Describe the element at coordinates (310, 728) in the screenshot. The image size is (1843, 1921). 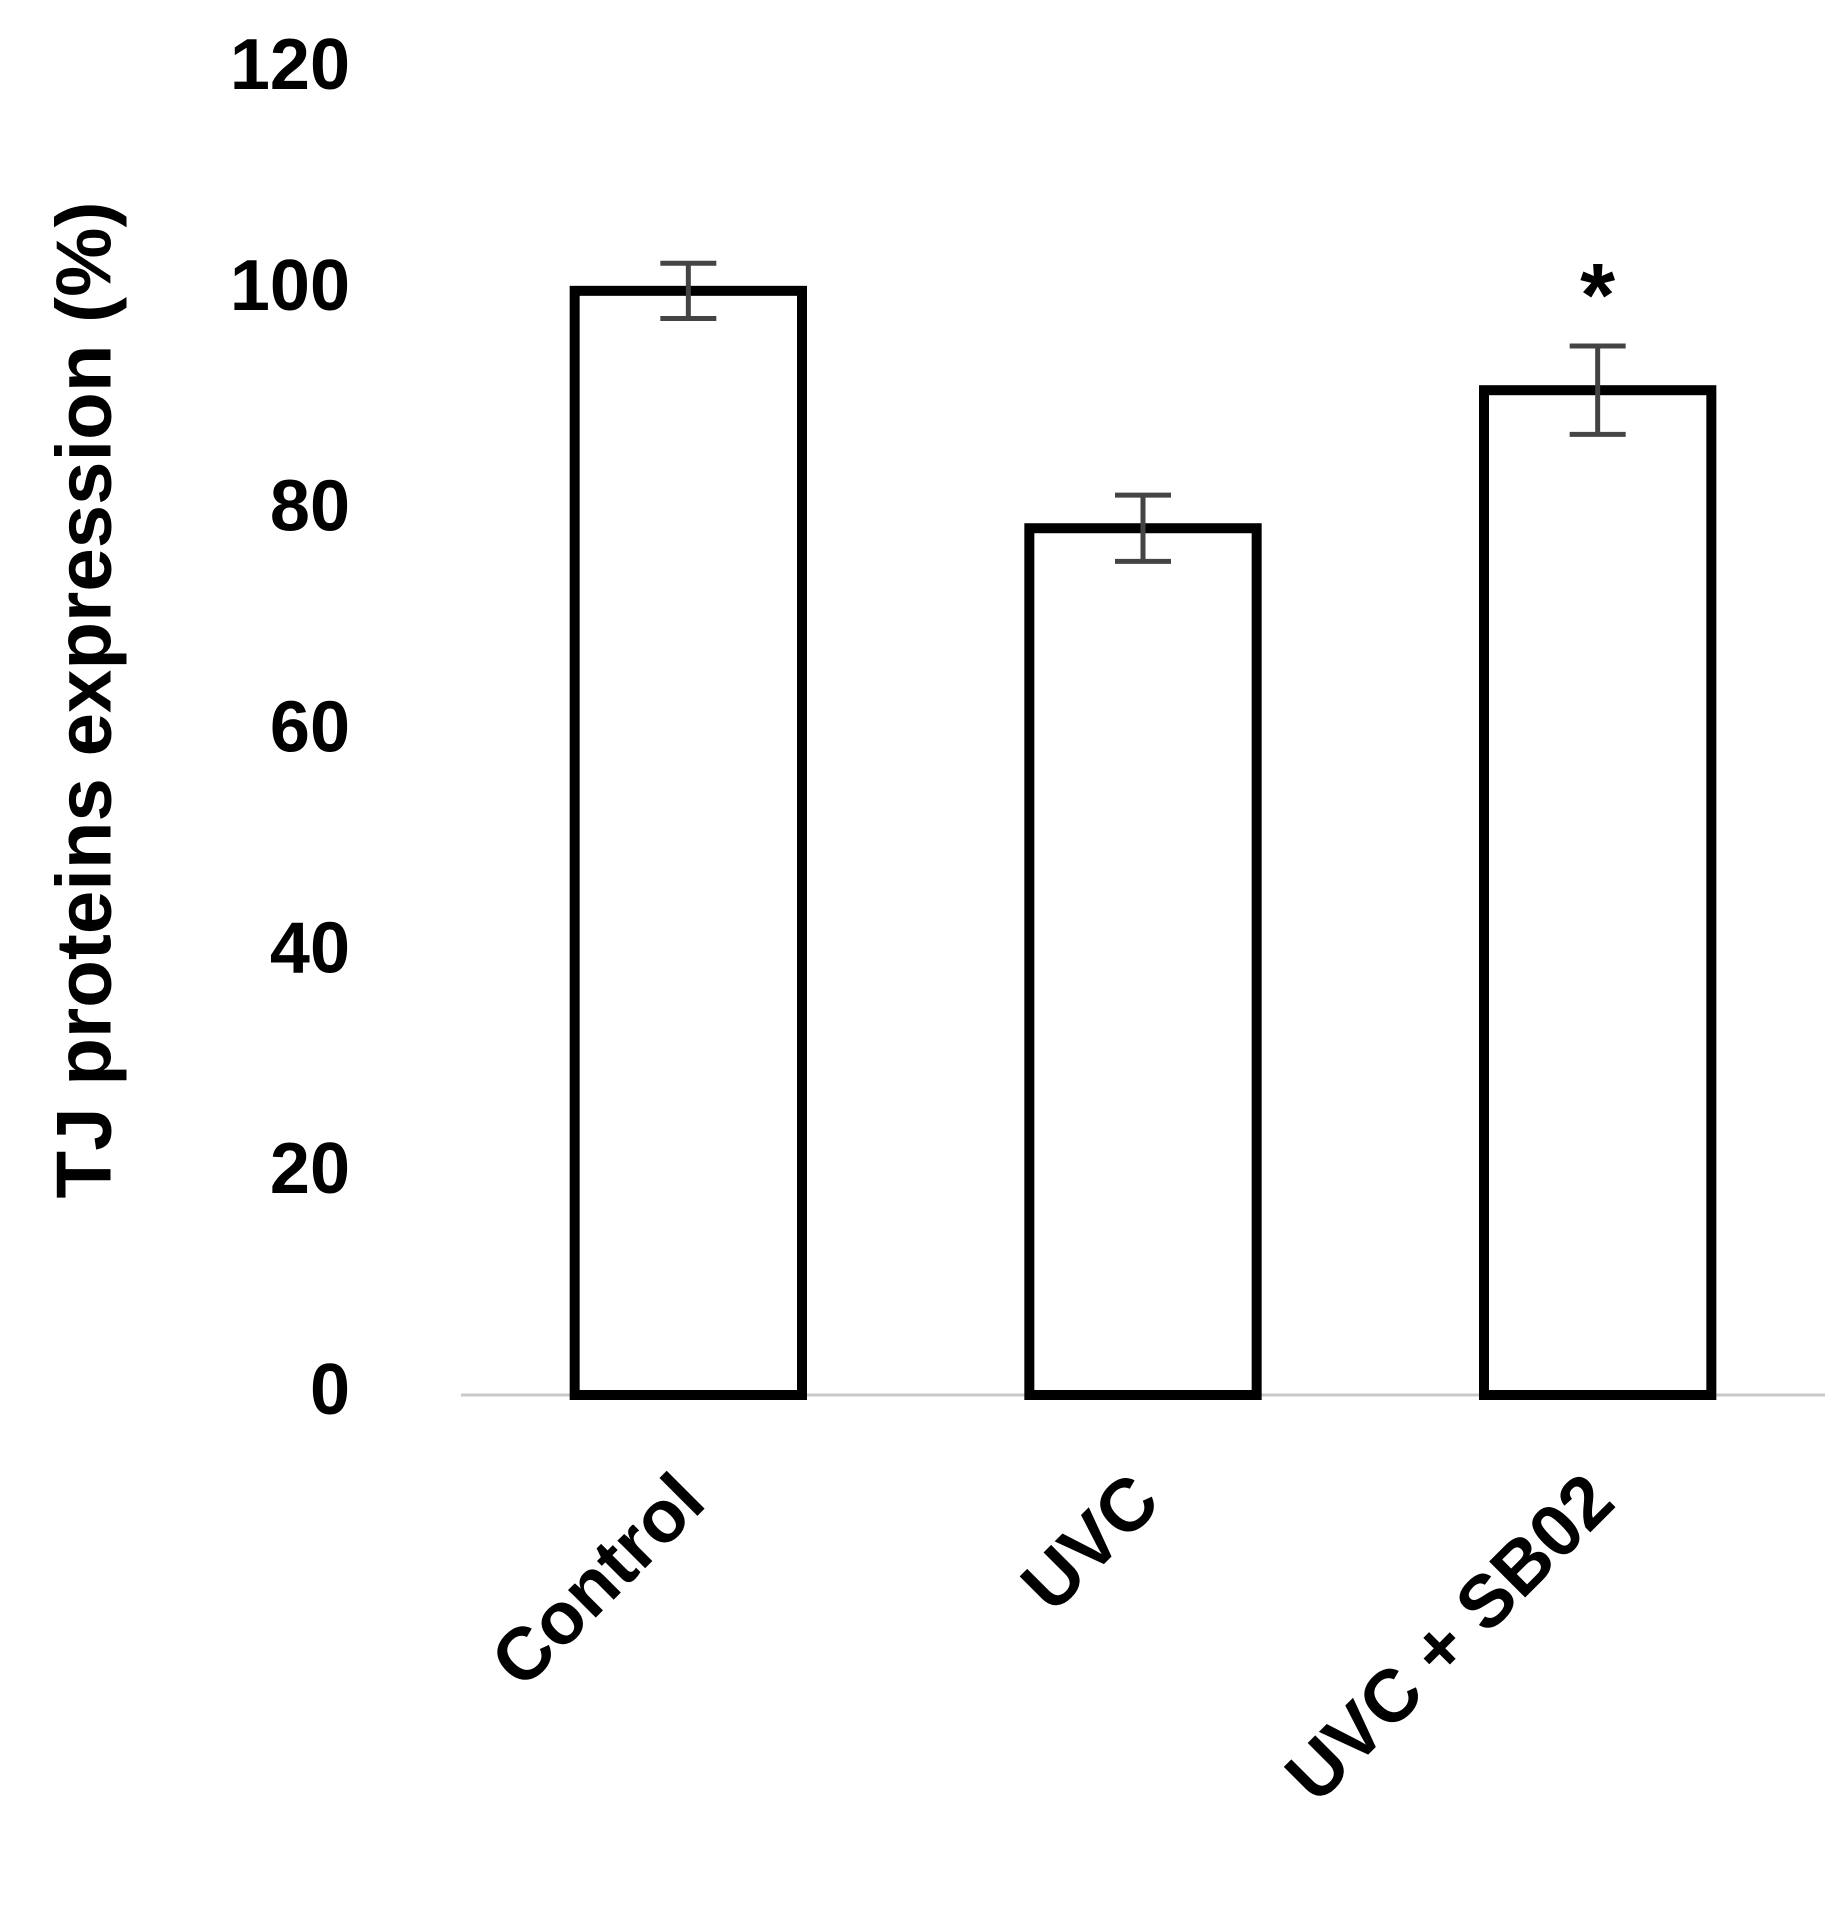
I see `y-tick-label: 60` at that location.